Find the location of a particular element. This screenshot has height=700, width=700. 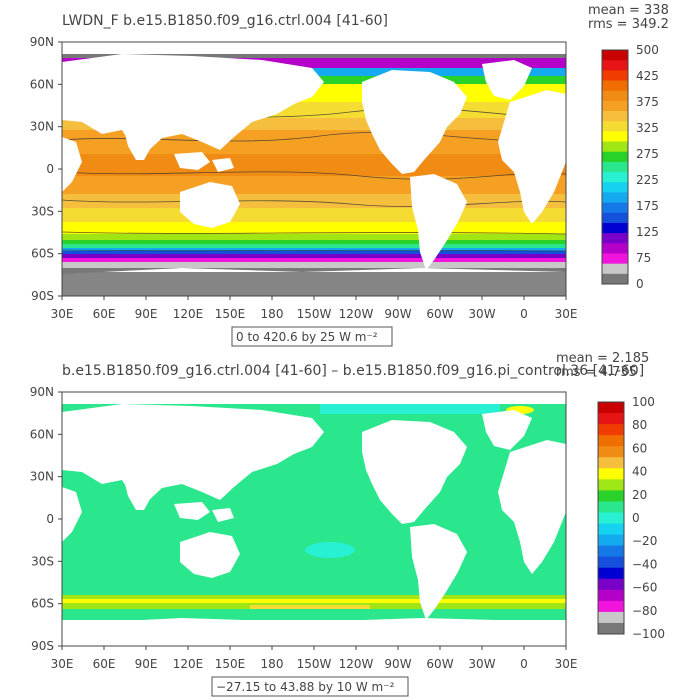

colorbar-label: −20 is located at coordinates (644, 541).